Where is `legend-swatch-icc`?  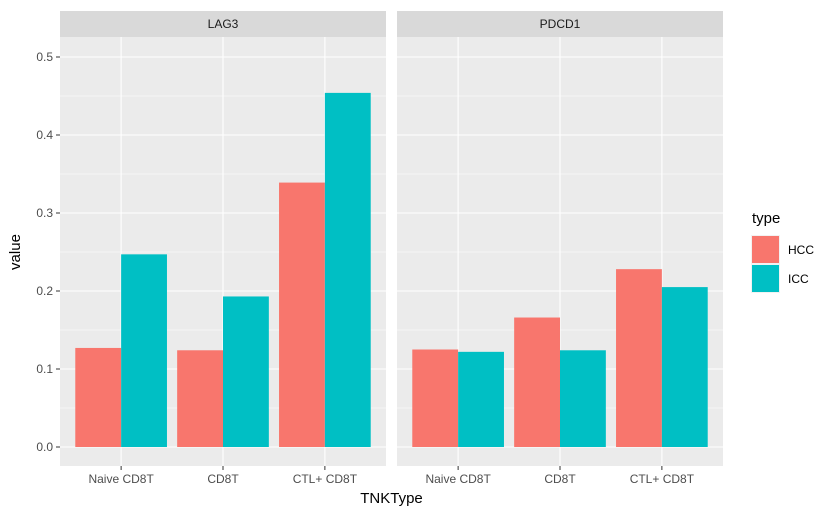
legend-swatch-icc is located at coordinates (765, 278).